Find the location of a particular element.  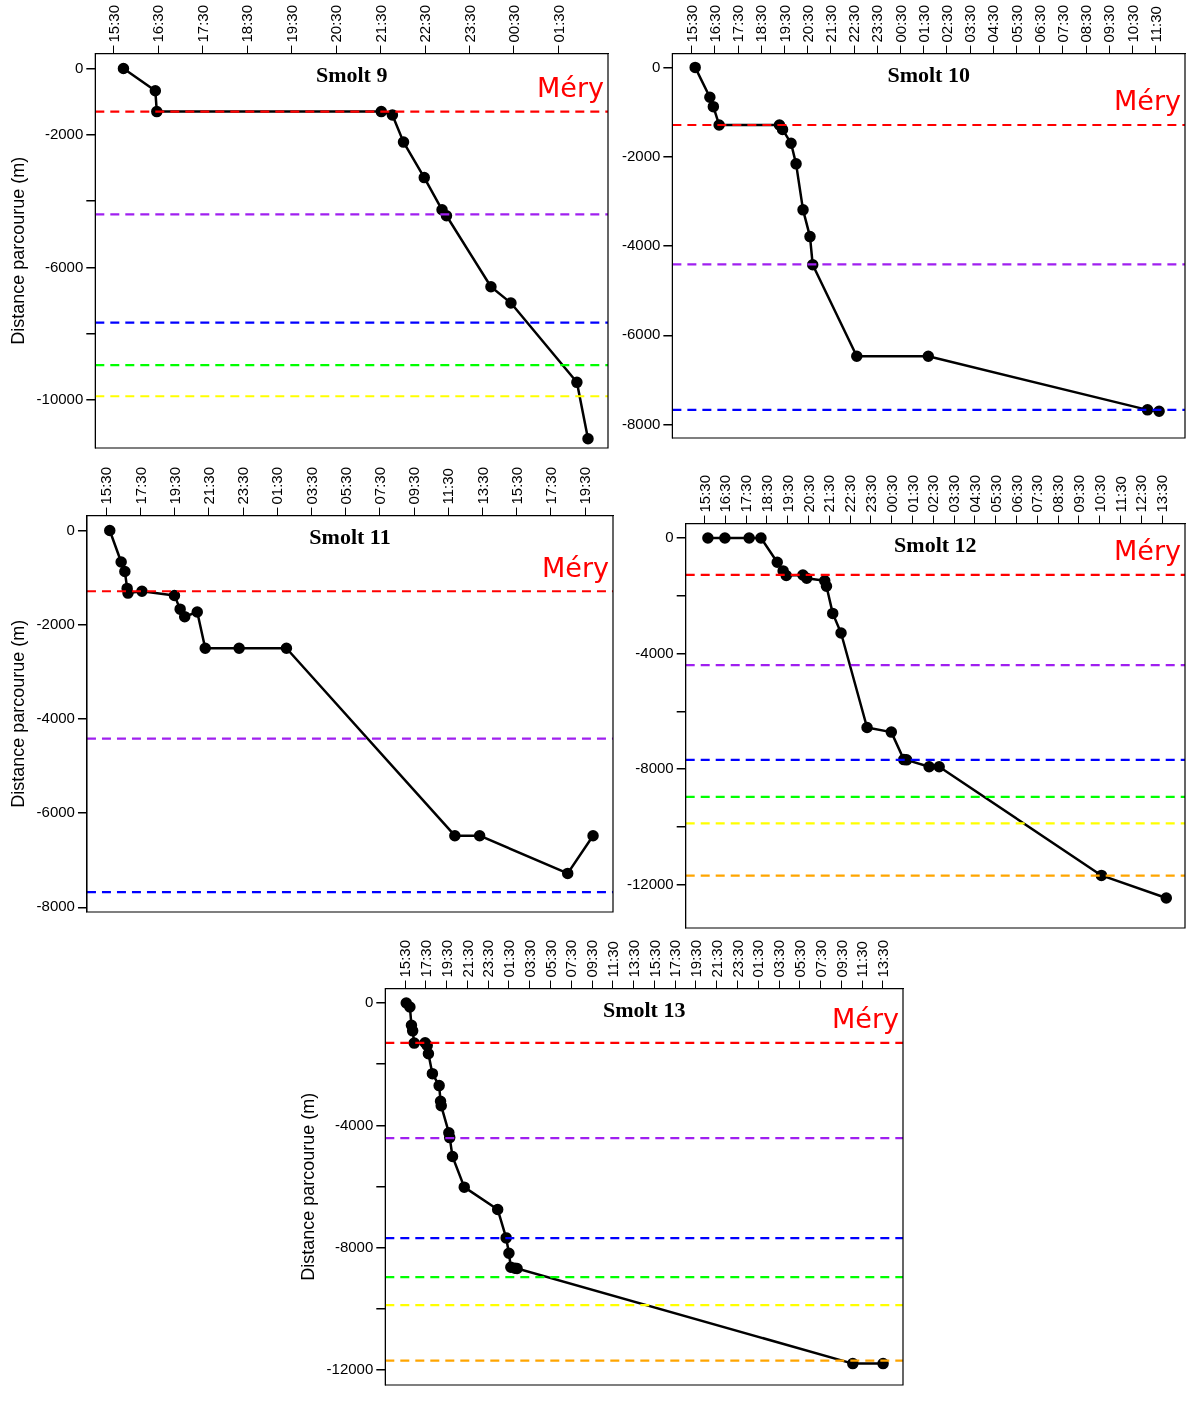

x-tick-label: 06:30 is located at coordinates (1039, 23).